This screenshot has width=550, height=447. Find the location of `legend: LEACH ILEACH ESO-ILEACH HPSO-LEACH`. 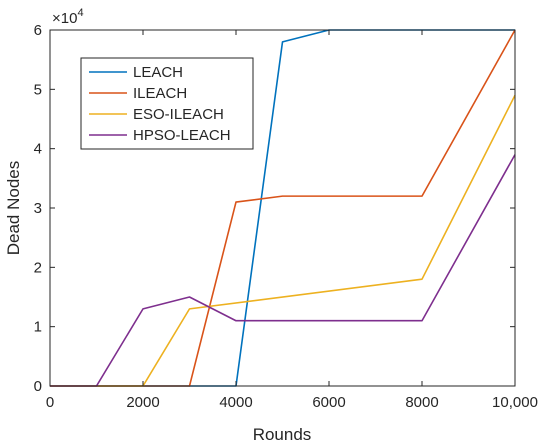

legend: LEACH ILEACH ESO-ILEACH HPSO-LEACH is located at coordinates (167, 103).